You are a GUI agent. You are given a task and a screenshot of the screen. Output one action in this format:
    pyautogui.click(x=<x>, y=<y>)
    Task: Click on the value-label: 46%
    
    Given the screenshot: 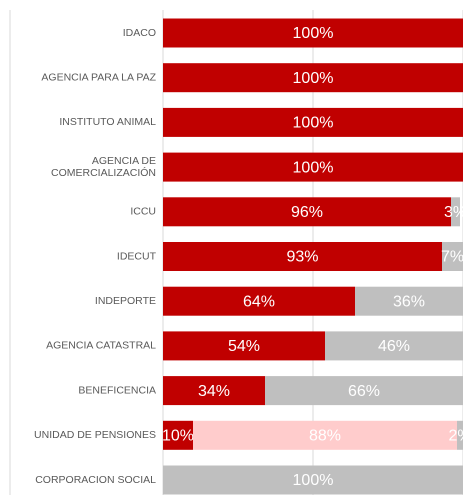 What is the action you would take?
    pyautogui.click(x=394, y=346)
    